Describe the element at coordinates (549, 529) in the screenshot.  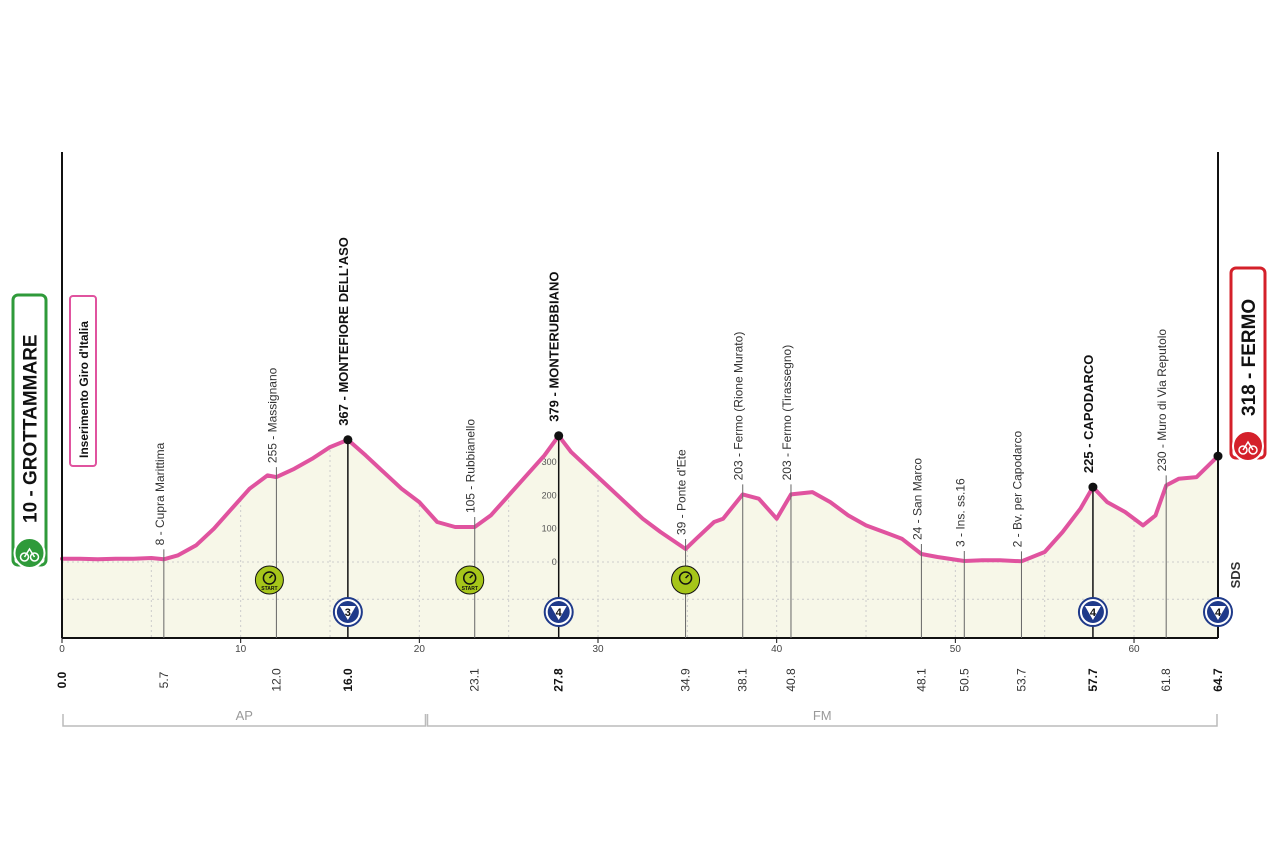
I see `elevation-tick-100: 100` at that location.